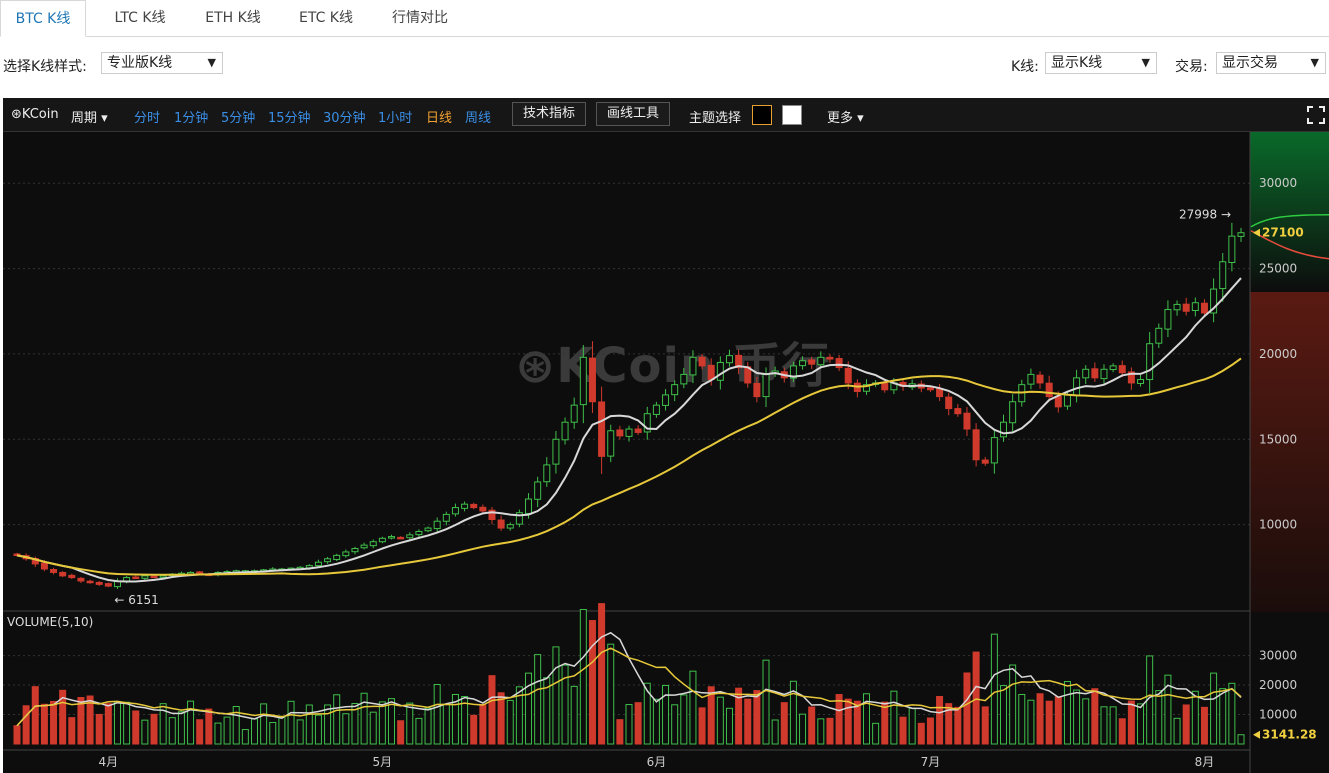 The image size is (1329, 773). What do you see at coordinates (478, 118) in the screenshot?
I see `period-weekly: 周线` at bounding box center [478, 118].